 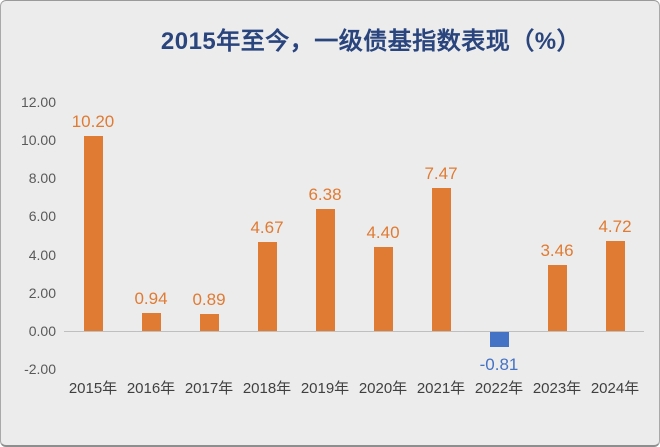 What do you see at coordinates (371, 41) in the screenshot?
I see `chart-title: 2015年至今，一级债基指数表现（%）` at bounding box center [371, 41].